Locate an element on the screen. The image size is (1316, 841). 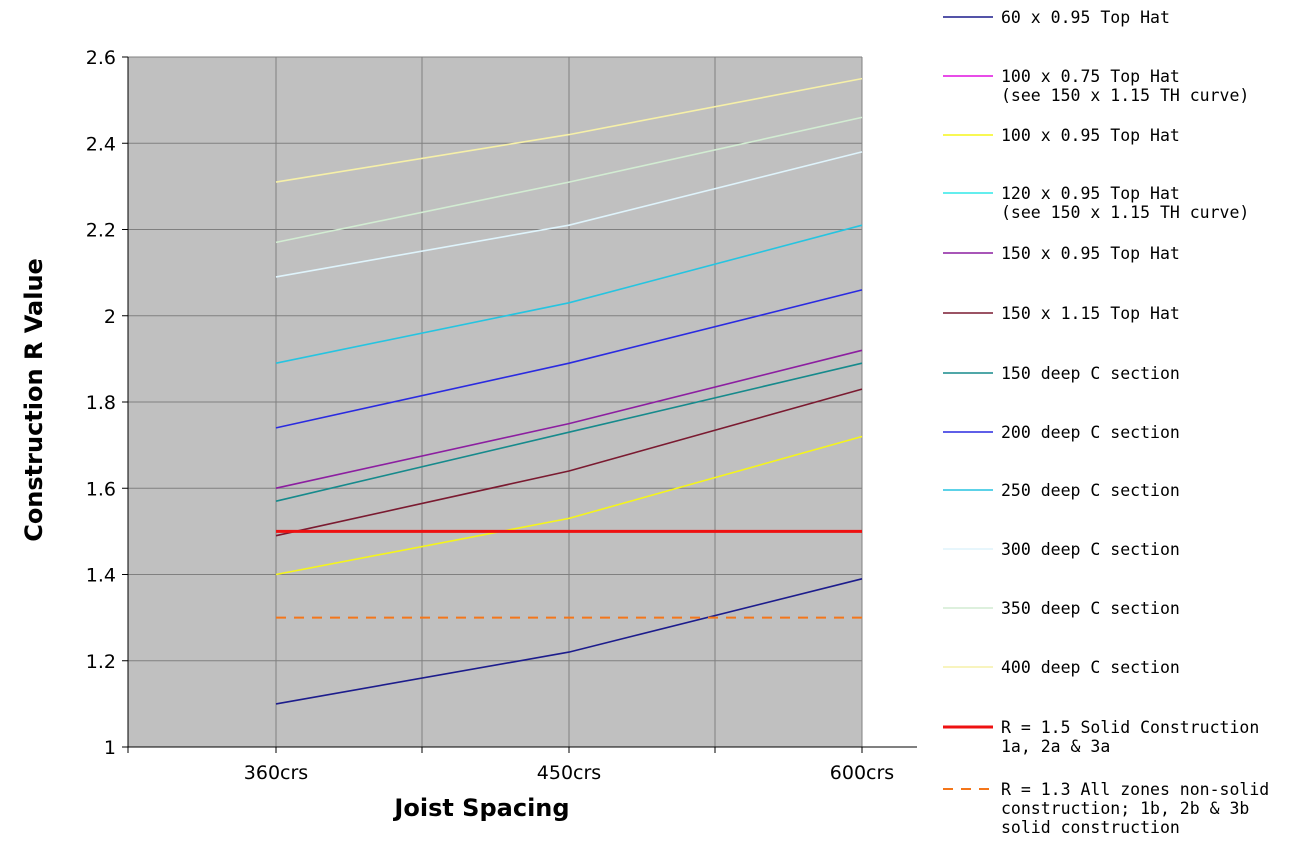
legend-label-12: 1a, 2a & 3a is located at coordinates (1055, 746).